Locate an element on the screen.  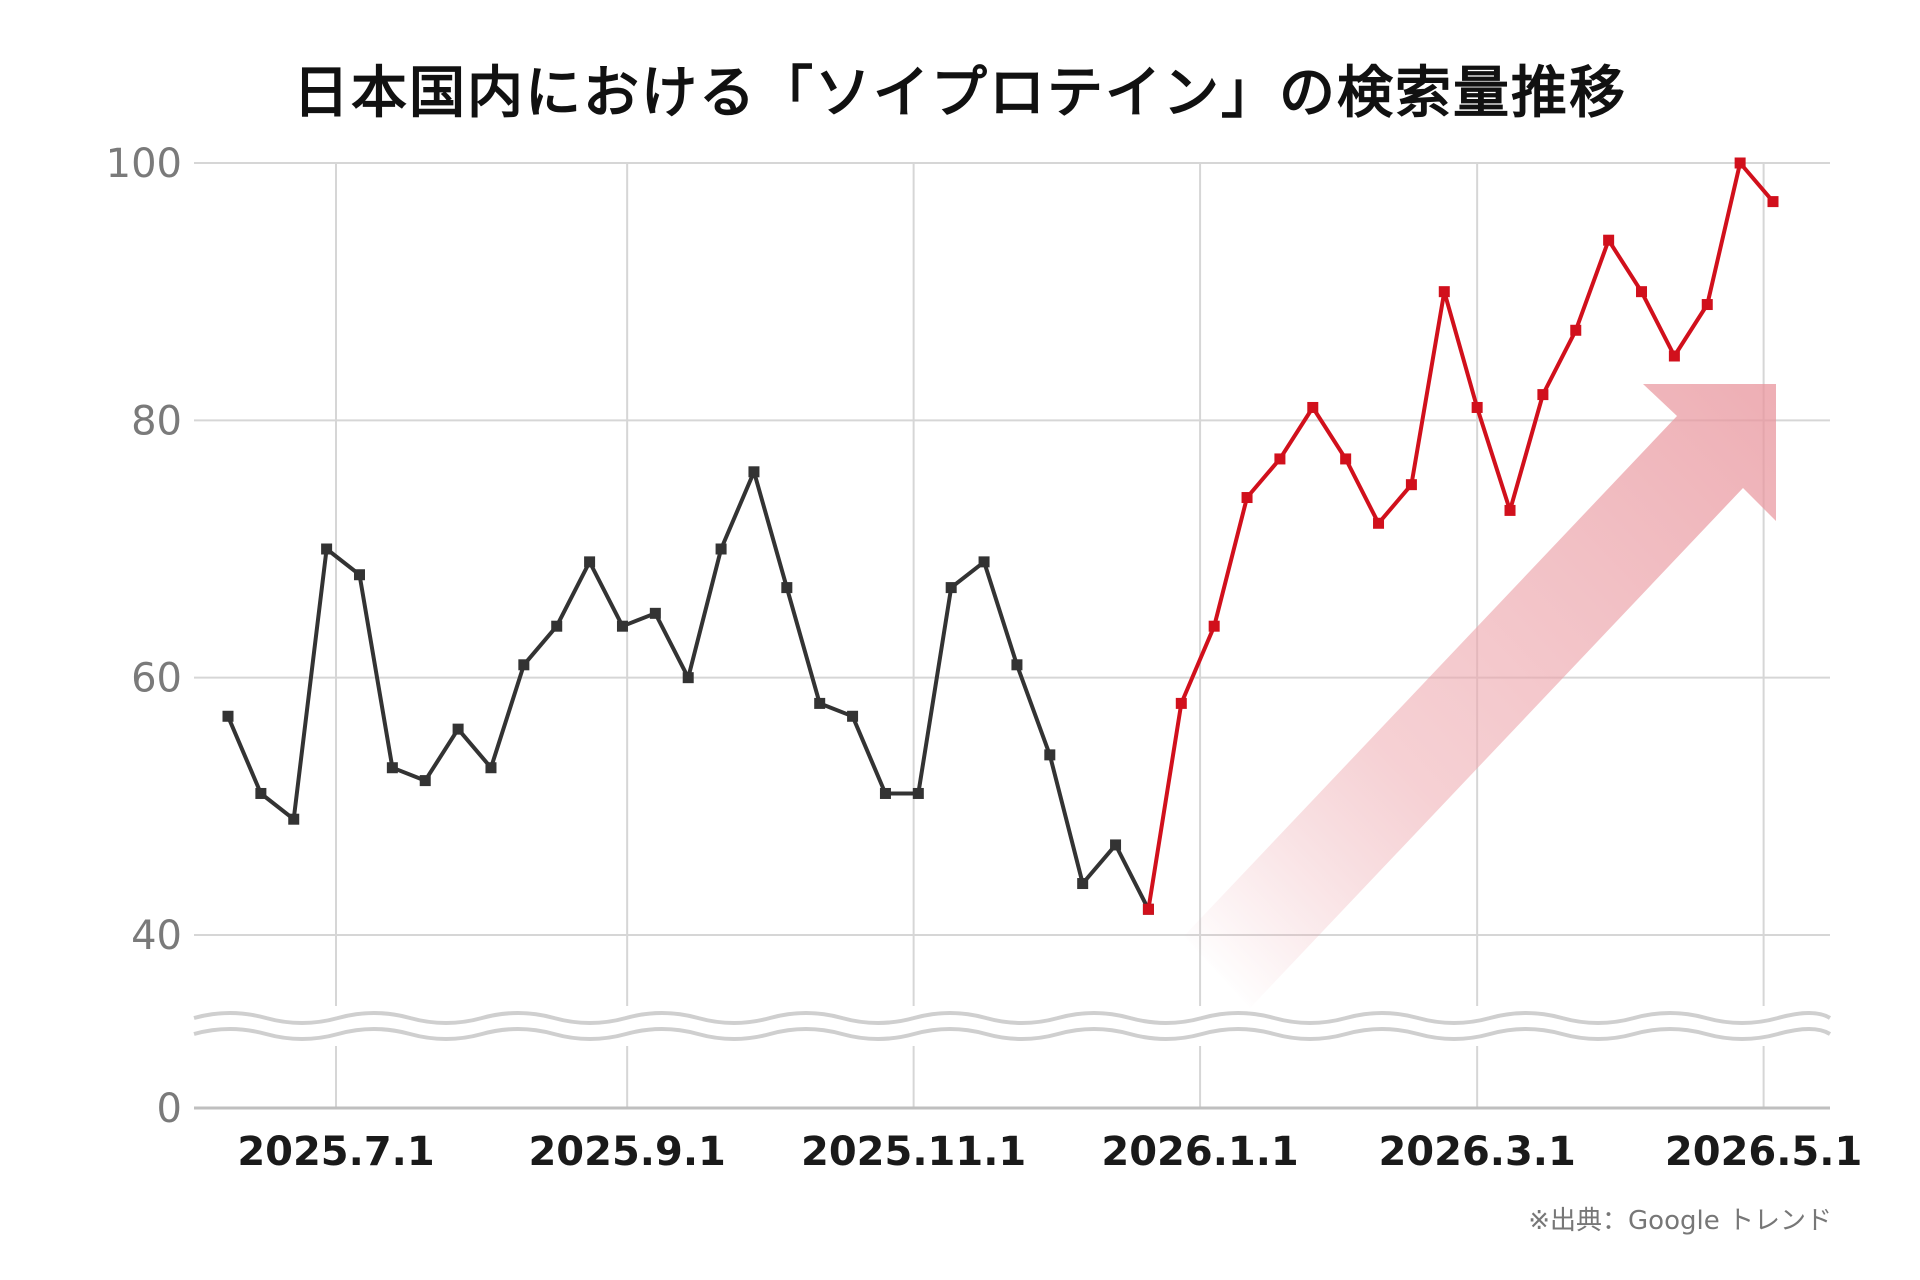
x-tick-label: 2026.5.1 is located at coordinates (1763, 1152).